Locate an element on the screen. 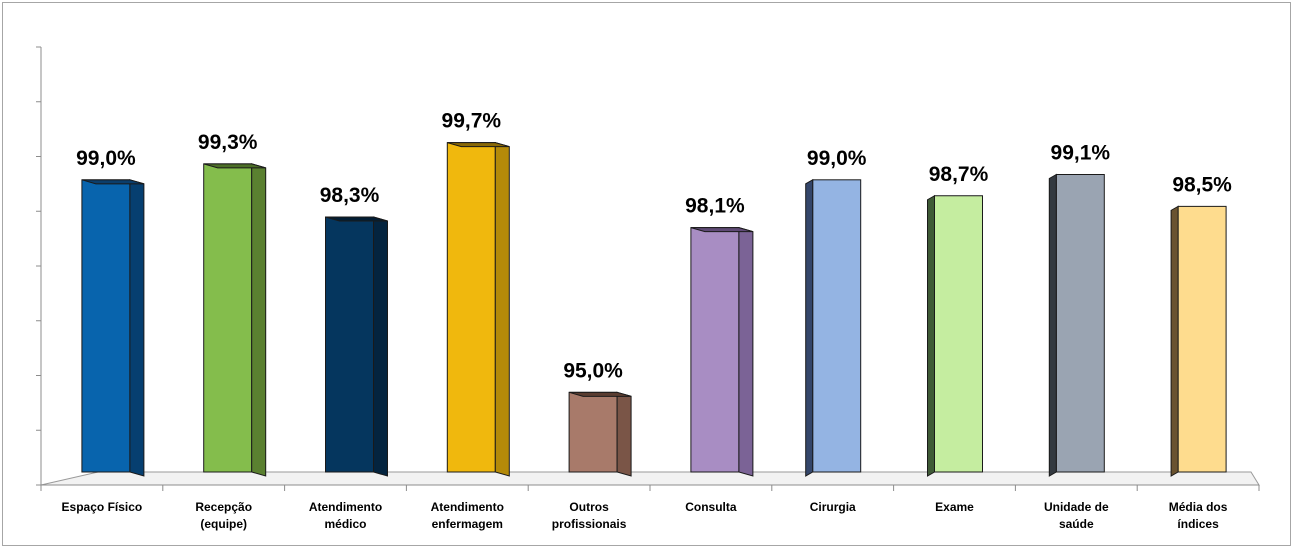 The height and width of the screenshot is (548, 1293). data-label: 98,7% is located at coordinates (959, 174).